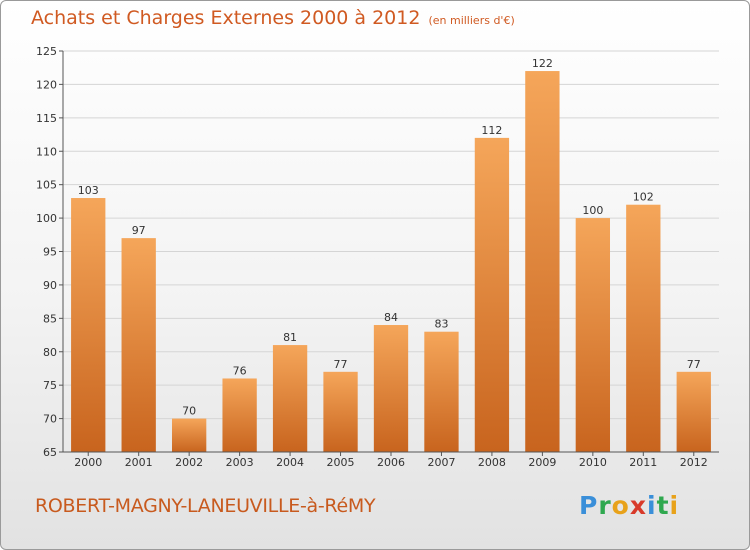  What do you see at coordinates (240, 462) in the screenshot?
I see `x-tick-label: 2003` at bounding box center [240, 462].